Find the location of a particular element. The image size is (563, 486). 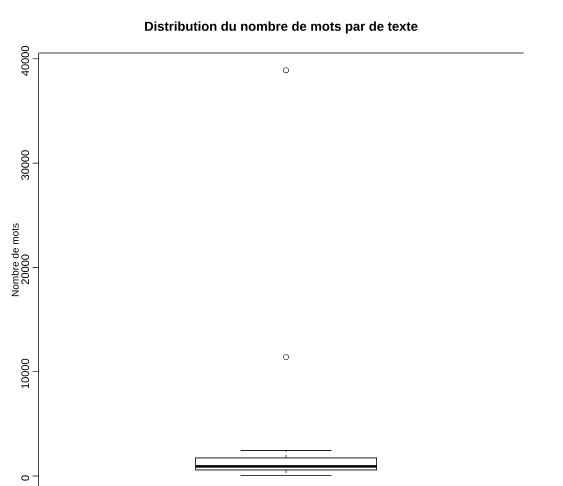

y-tick-label: 40000 is located at coordinates (25, 61).